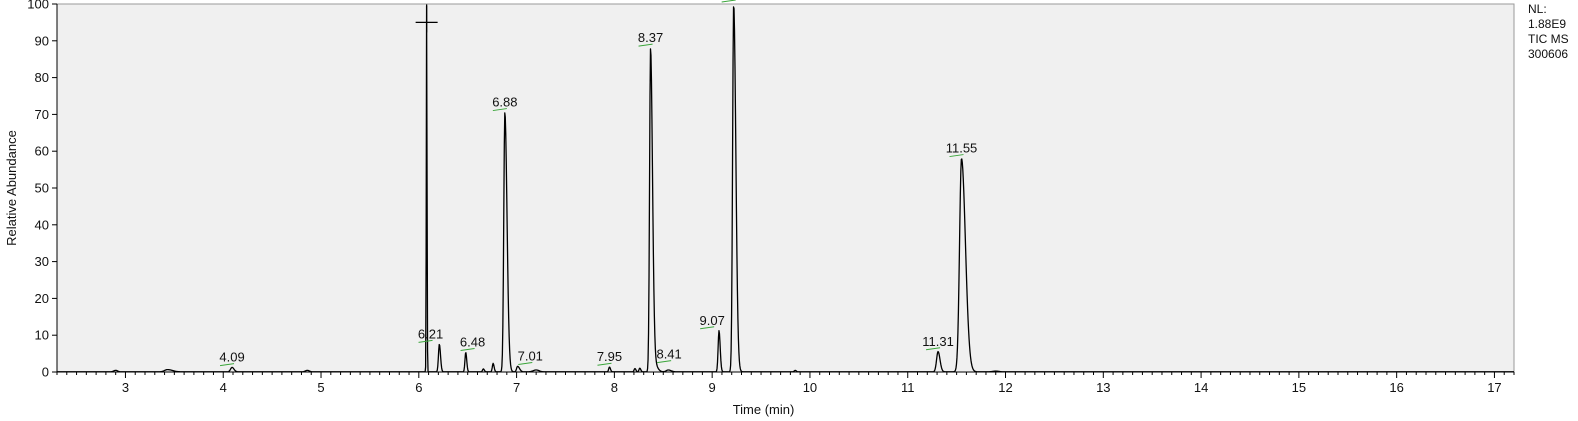  Describe the element at coordinates (42, 261) in the screenshot. I see `y-tick-label: 30` at that location.